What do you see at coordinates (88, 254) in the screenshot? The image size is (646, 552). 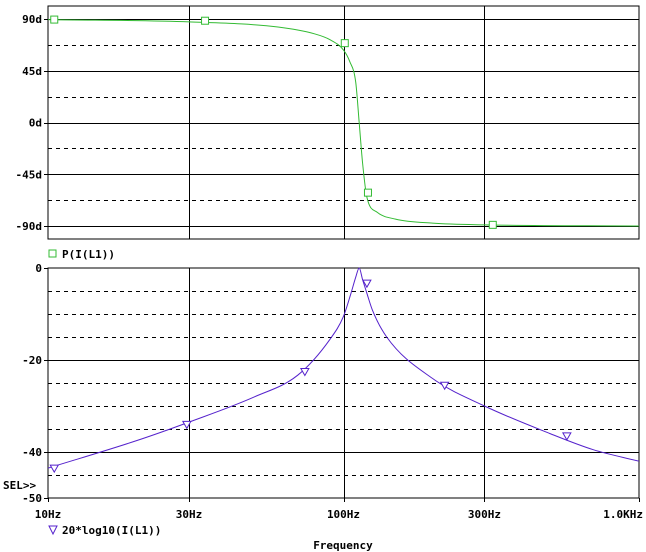 I see `phase-legend-label: P(I(L1))` at bounding box center [88, 254].